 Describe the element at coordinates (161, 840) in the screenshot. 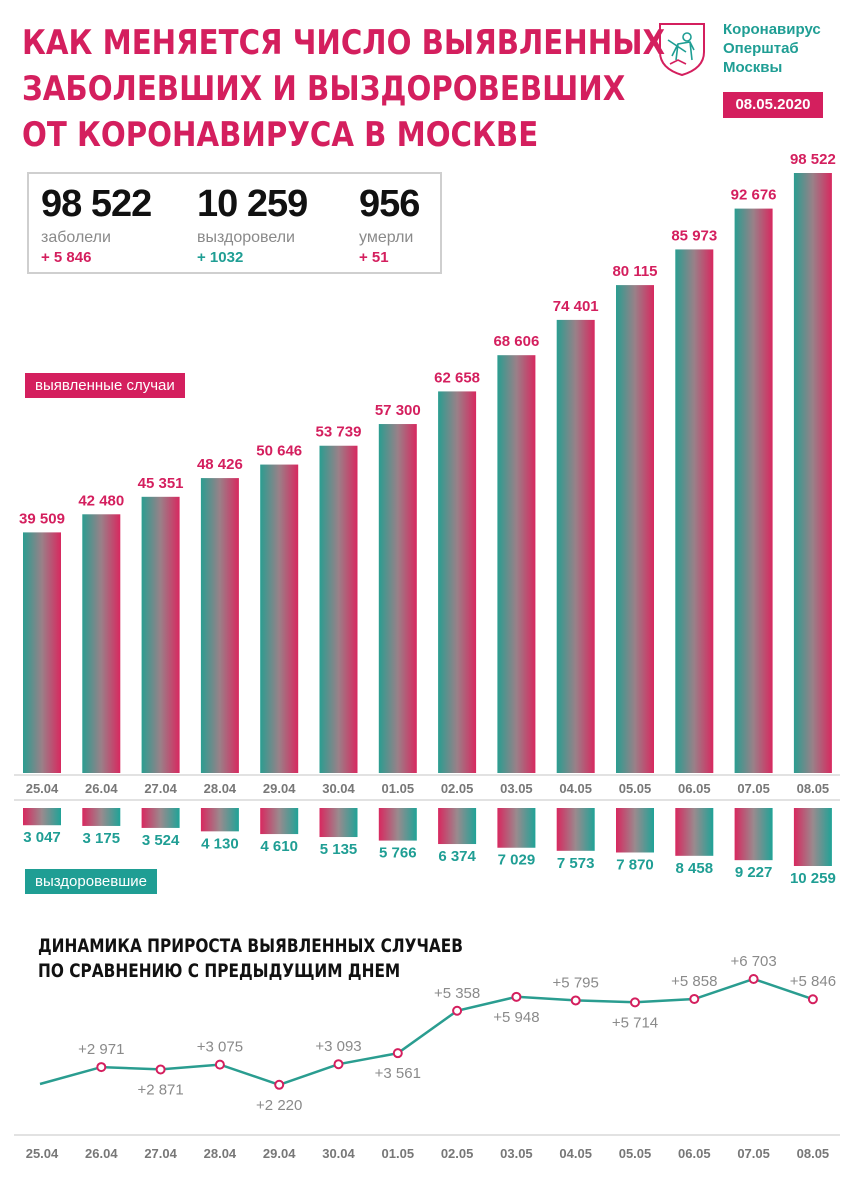

I see `recovered-bar-label: 3 524` at that location.